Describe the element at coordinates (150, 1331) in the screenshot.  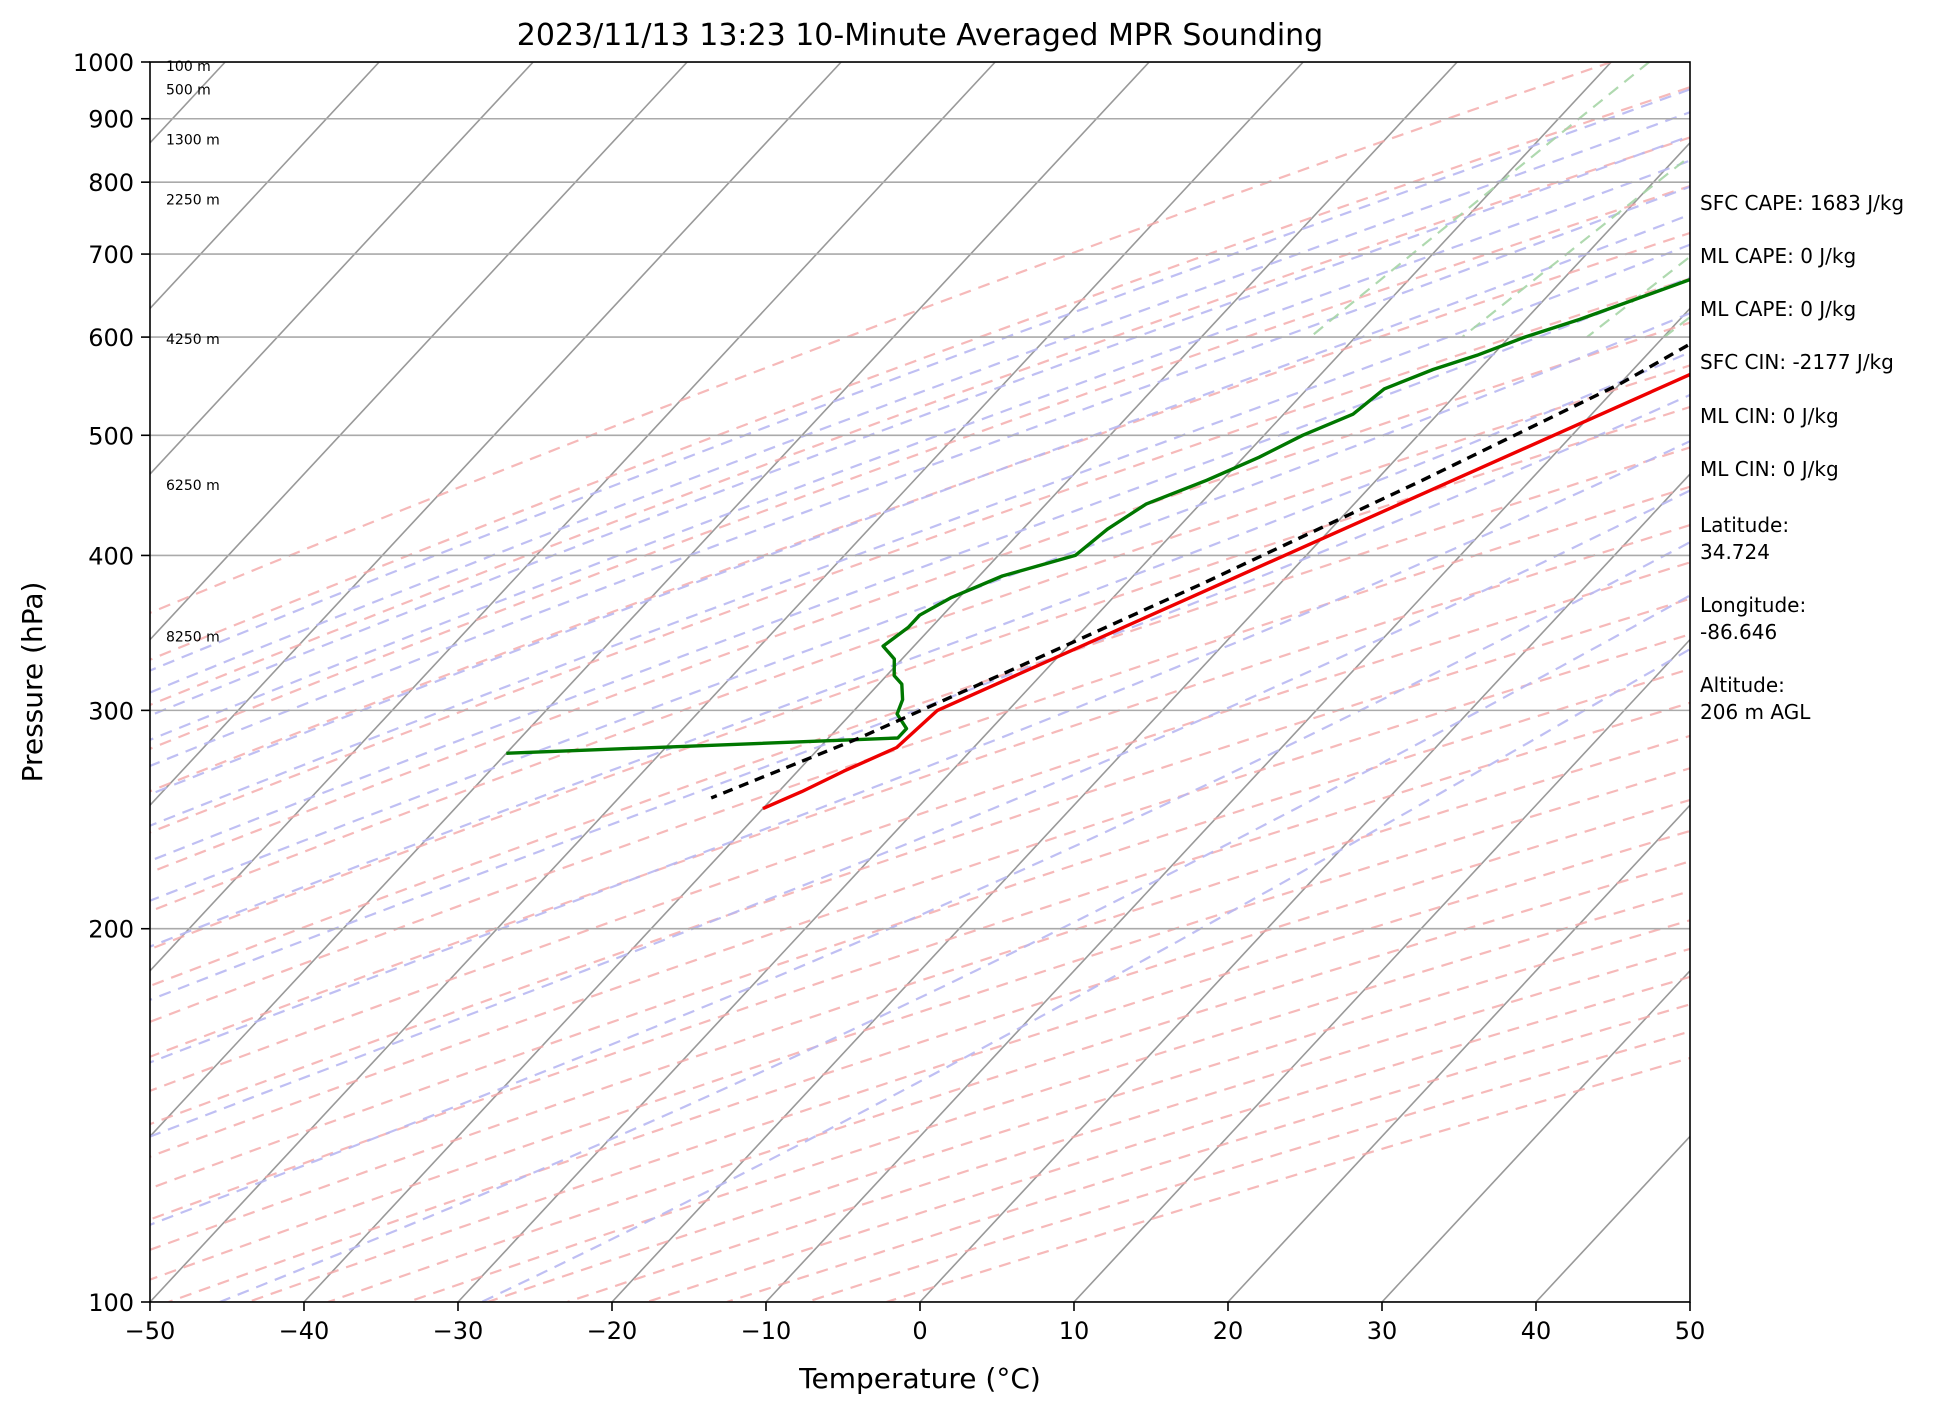
I see `x-tick-label-0: −50` at that location.